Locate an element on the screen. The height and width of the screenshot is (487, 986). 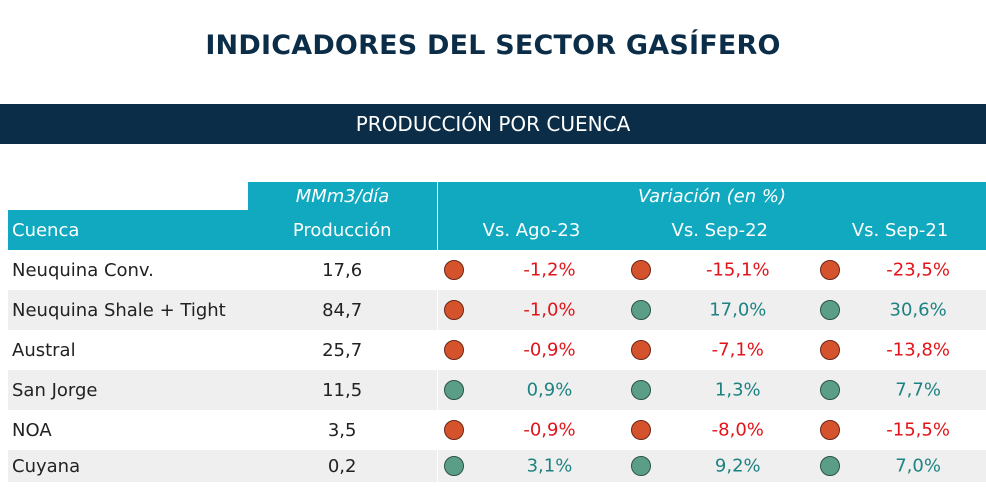
cell-variation: -7,1% is located at coordinates (719, 350).